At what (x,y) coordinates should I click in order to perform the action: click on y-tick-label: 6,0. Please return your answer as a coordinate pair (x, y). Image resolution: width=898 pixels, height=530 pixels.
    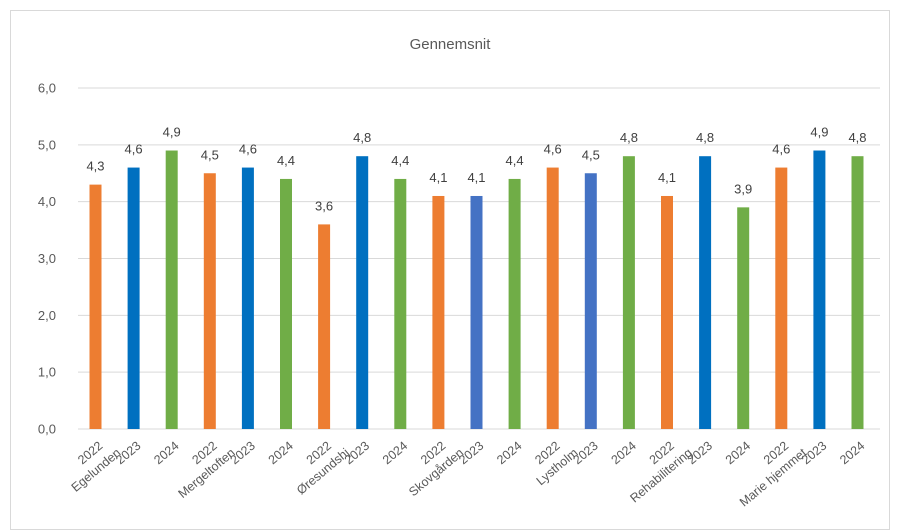
    Looking at the image, I should click on (47, 88).